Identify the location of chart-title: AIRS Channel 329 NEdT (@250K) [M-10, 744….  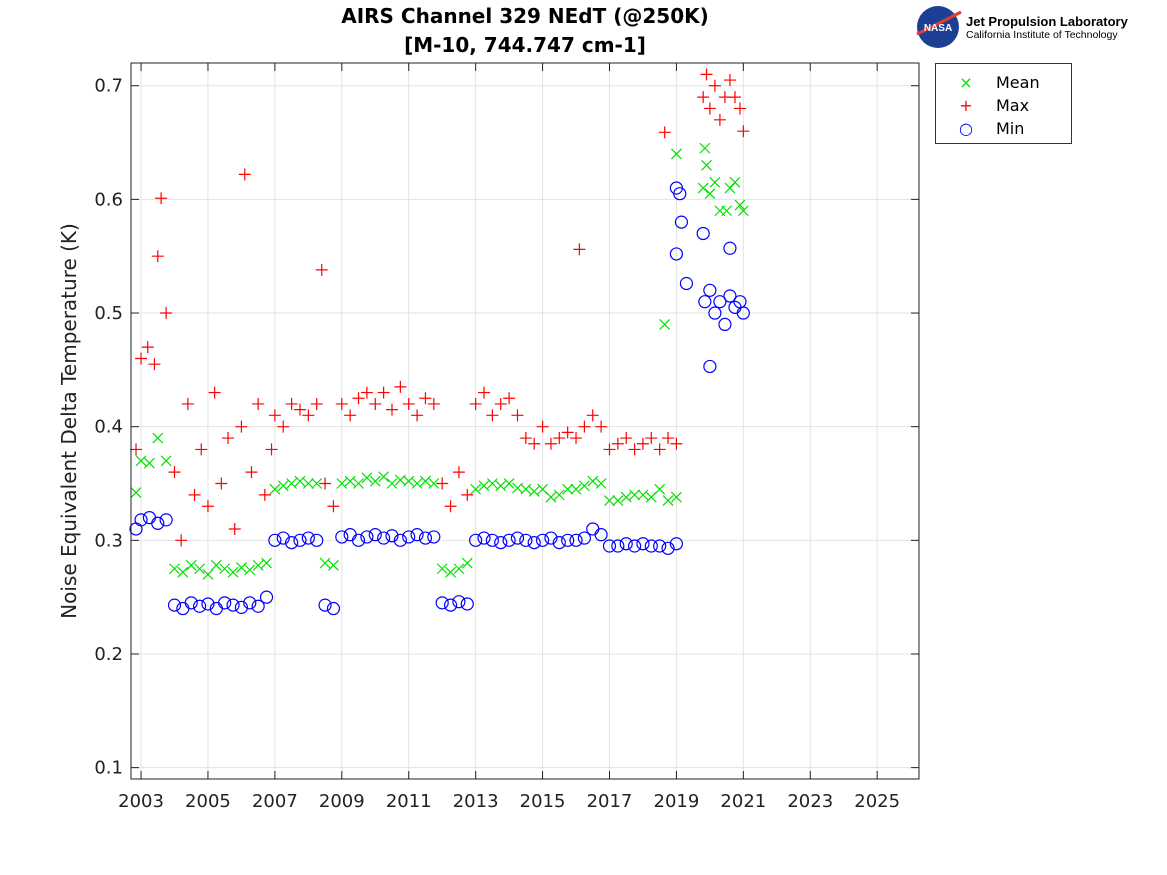
(525, 31).